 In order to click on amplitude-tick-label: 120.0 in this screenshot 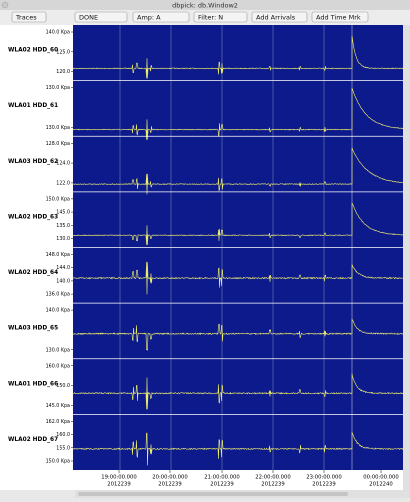, I will do `click(63, 72)`.